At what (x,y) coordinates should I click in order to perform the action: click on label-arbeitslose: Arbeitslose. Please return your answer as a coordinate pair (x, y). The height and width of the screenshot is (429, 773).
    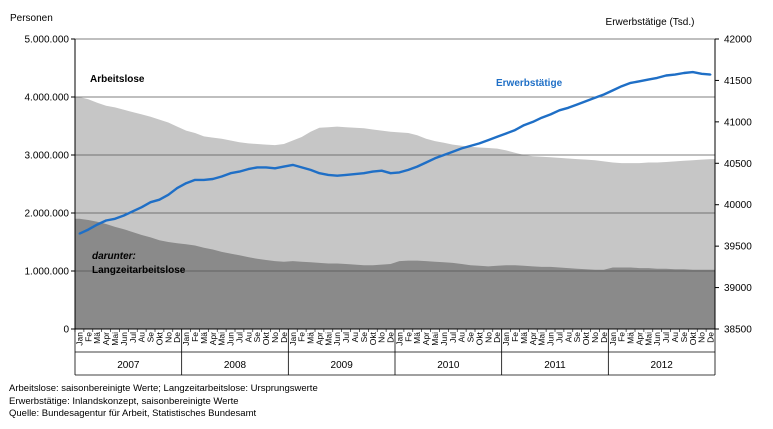
    Looking at the image, I should click on (117, 79).